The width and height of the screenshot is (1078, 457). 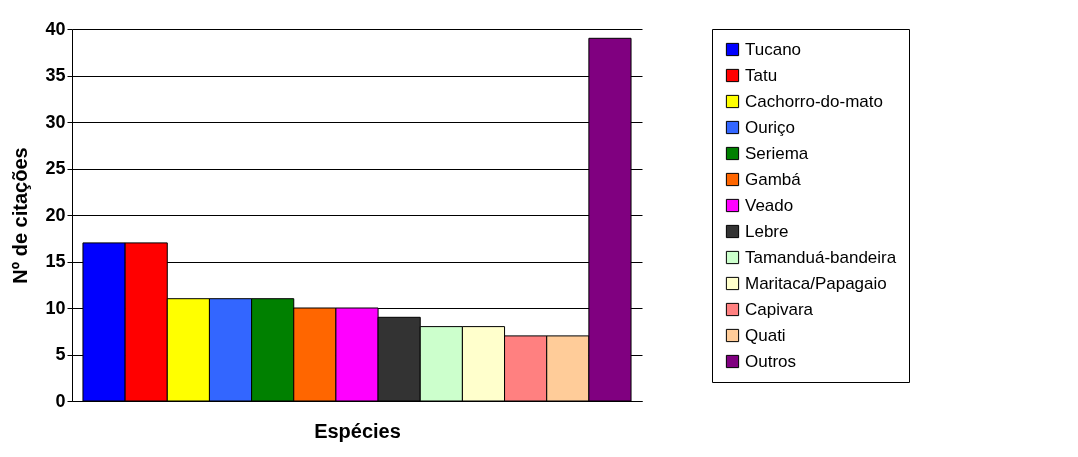 I want to click on legend-label: Outros, so click(x=771, y=361).